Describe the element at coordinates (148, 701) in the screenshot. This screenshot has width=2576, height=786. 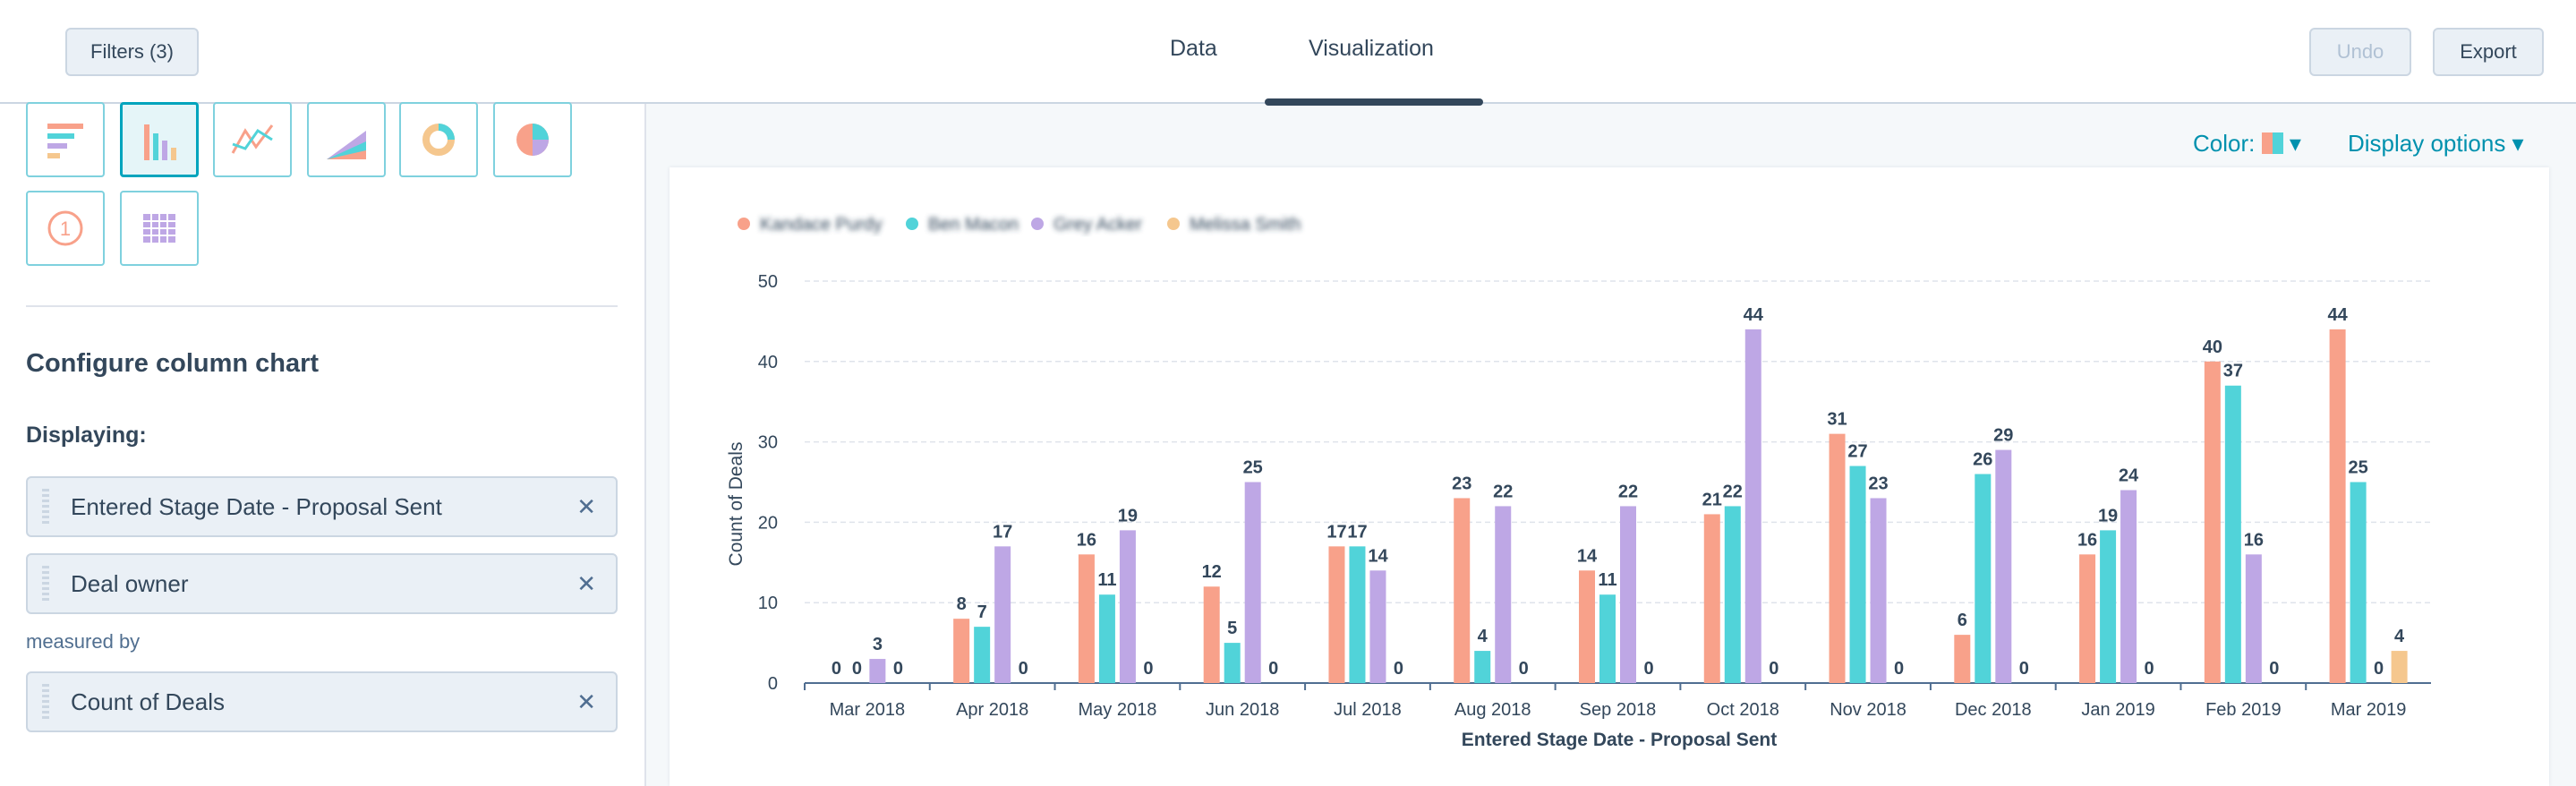
I see `pill-label: Count of Deals` at that location.